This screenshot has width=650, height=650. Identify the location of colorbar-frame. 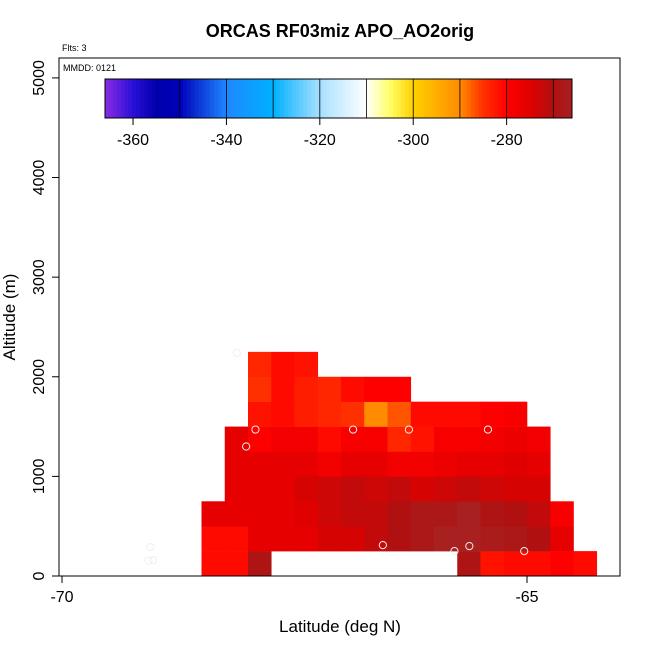
(338, 98).